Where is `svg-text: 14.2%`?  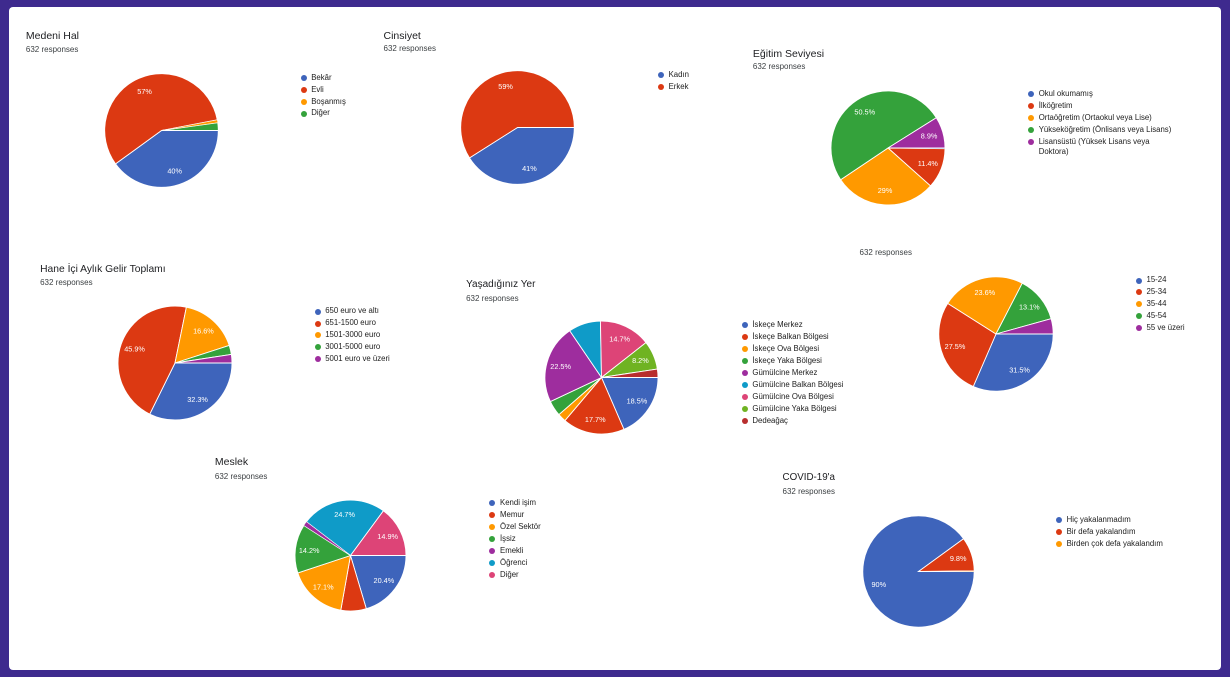
svg-text: 14.2% is located at coordinates (309, 550).